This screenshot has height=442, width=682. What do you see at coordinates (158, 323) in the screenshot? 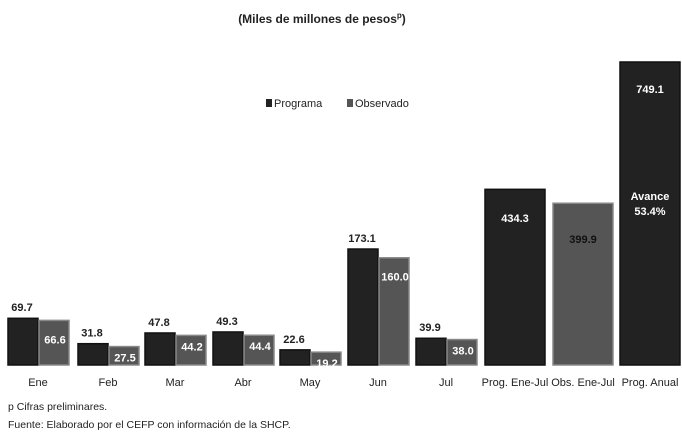
I see `value-label: 47.8` at bounding box center [158, 323].